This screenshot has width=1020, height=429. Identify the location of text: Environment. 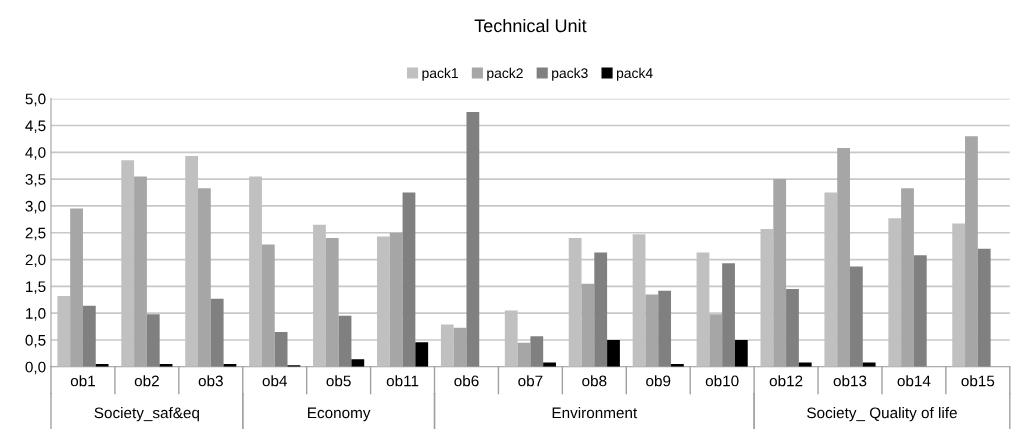
(595, 413).